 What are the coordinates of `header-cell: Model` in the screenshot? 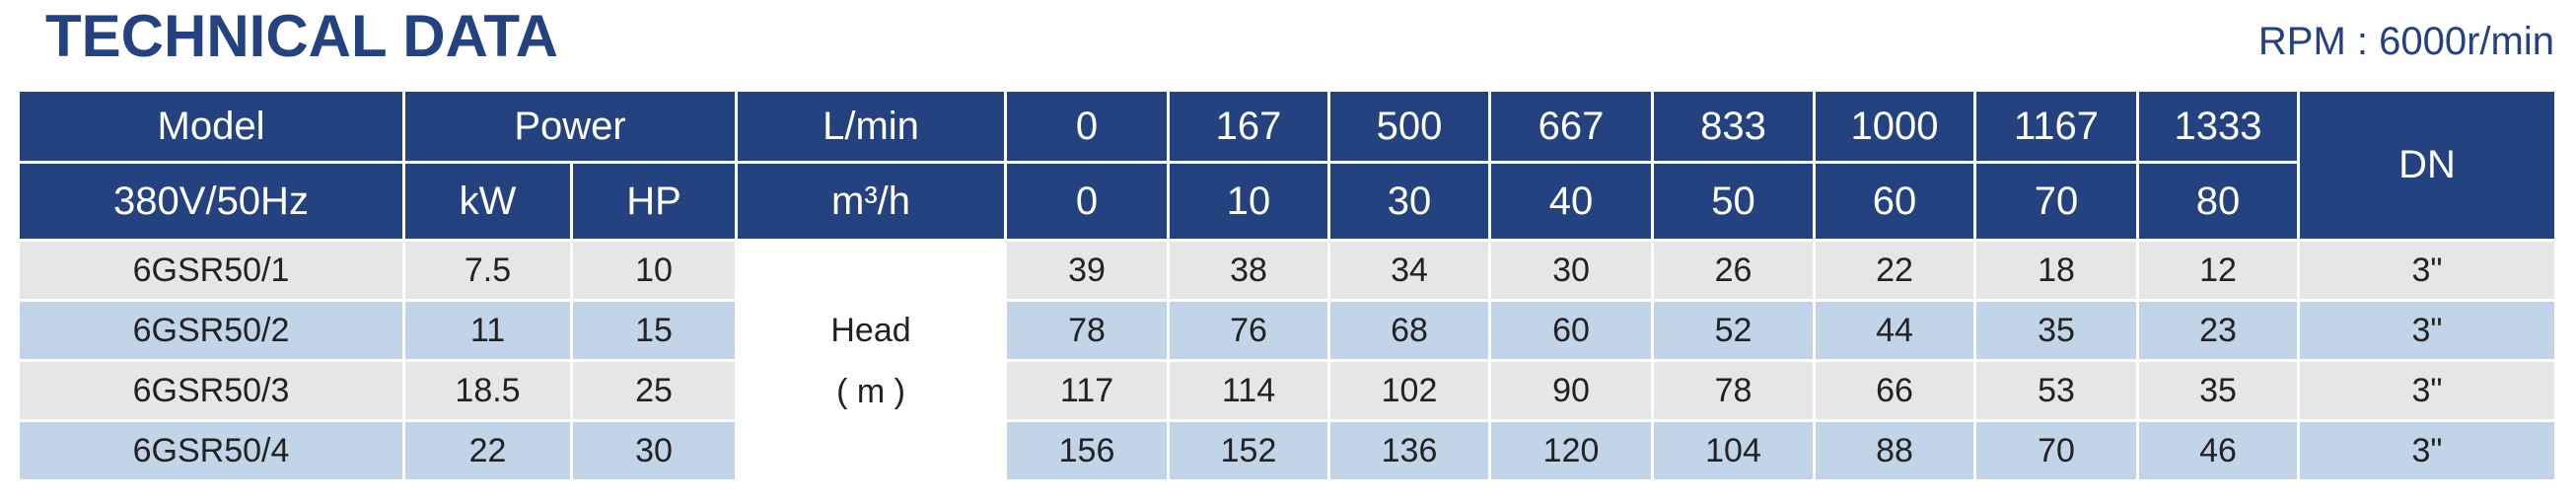 It's located at (211, 127).